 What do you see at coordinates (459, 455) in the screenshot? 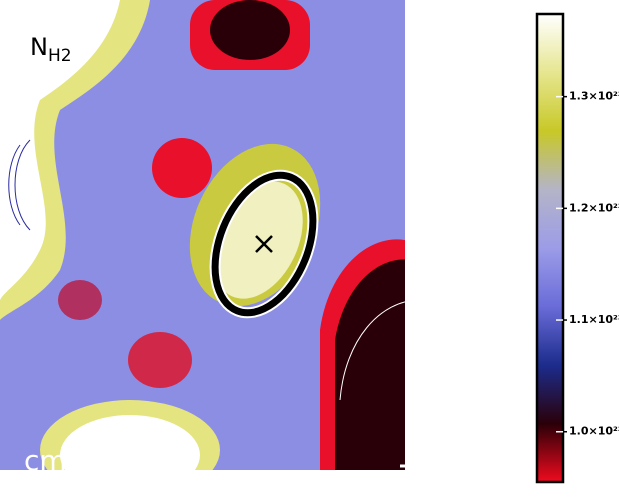
I see `scale-bar-label: 30"` at bounding box center [459, 455].